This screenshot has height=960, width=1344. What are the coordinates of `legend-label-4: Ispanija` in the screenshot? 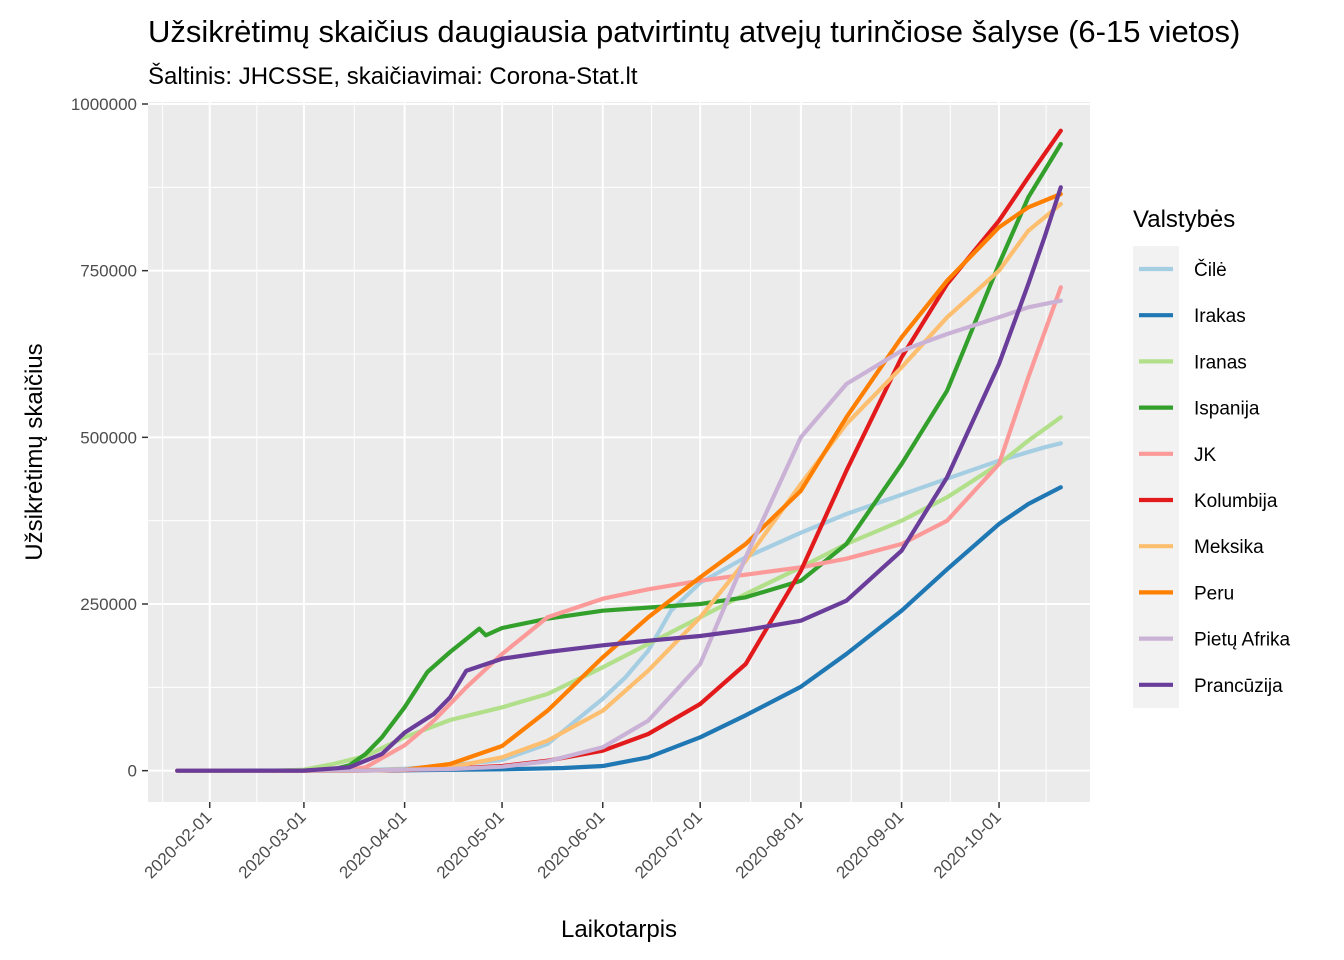 It's located at (1227, 409).